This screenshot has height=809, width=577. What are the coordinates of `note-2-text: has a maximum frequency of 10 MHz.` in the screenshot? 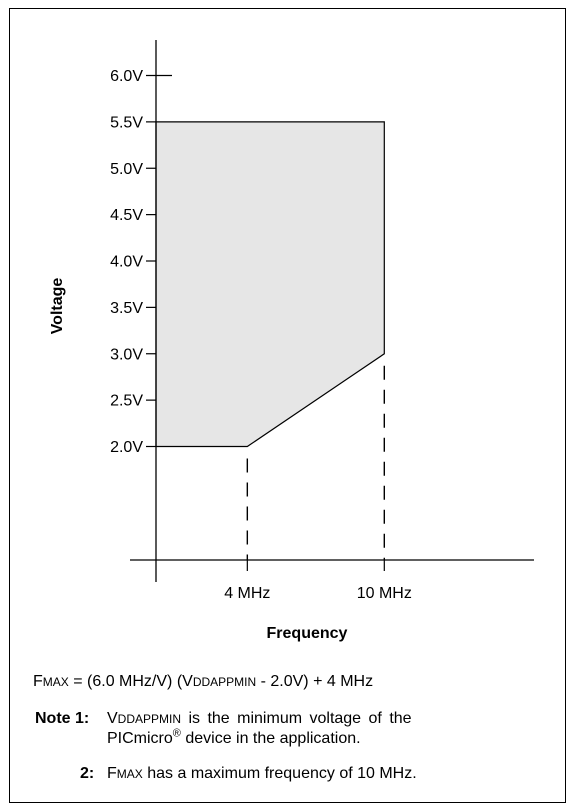 It's located at (279, 773).